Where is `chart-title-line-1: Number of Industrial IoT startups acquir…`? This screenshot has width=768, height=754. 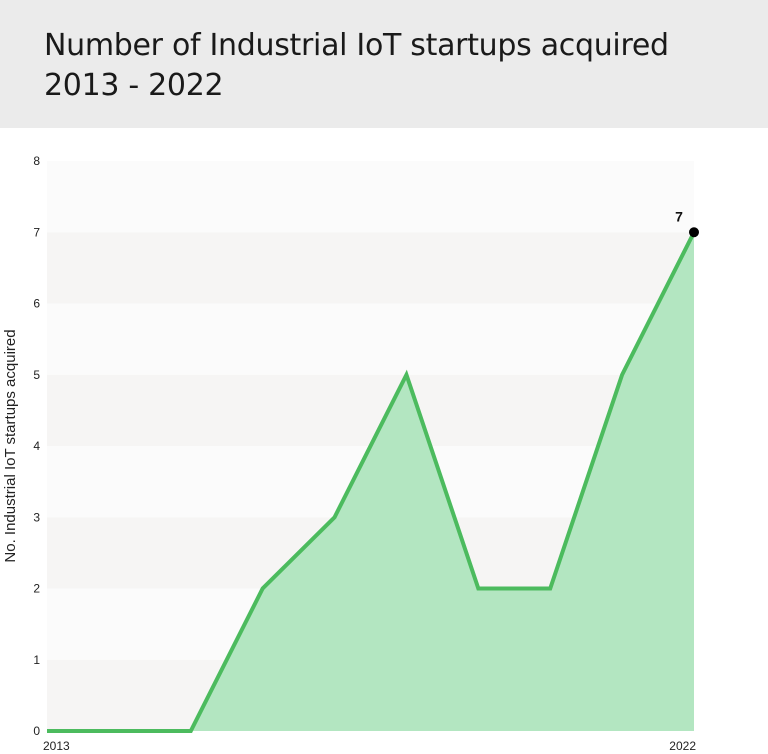
chart-title-line-1: Number of Industrial IoT startups acquir… is located at coordinates (356, 45).